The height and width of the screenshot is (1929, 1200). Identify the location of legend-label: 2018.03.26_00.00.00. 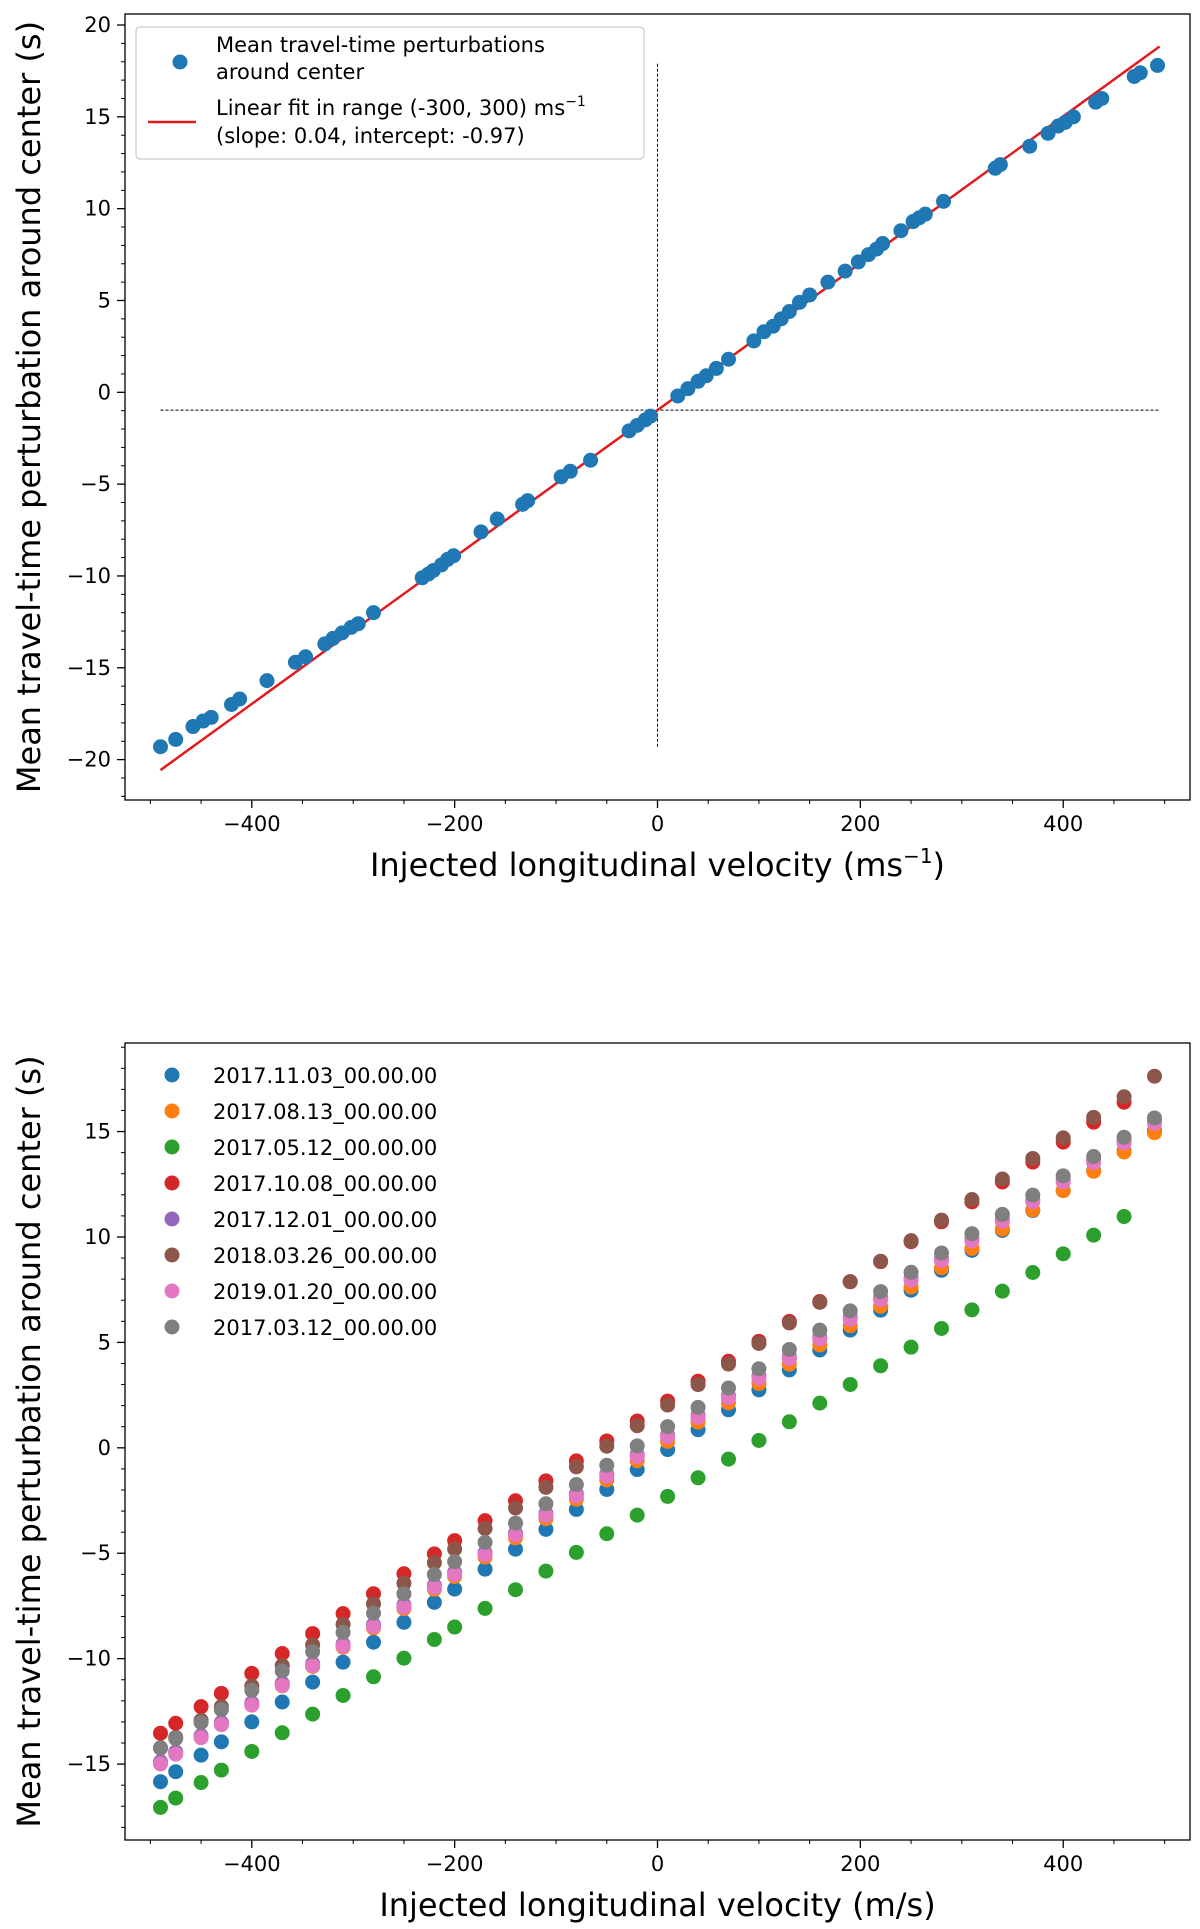
(325, 1256).